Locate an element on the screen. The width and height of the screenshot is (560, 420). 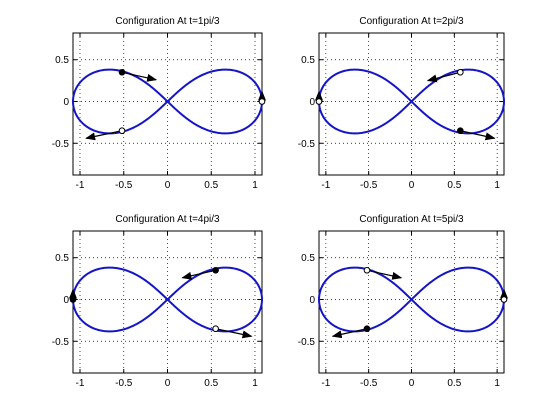
subplot-title: Configuration At t=2pi/3 is located at coordinates (411, 21).